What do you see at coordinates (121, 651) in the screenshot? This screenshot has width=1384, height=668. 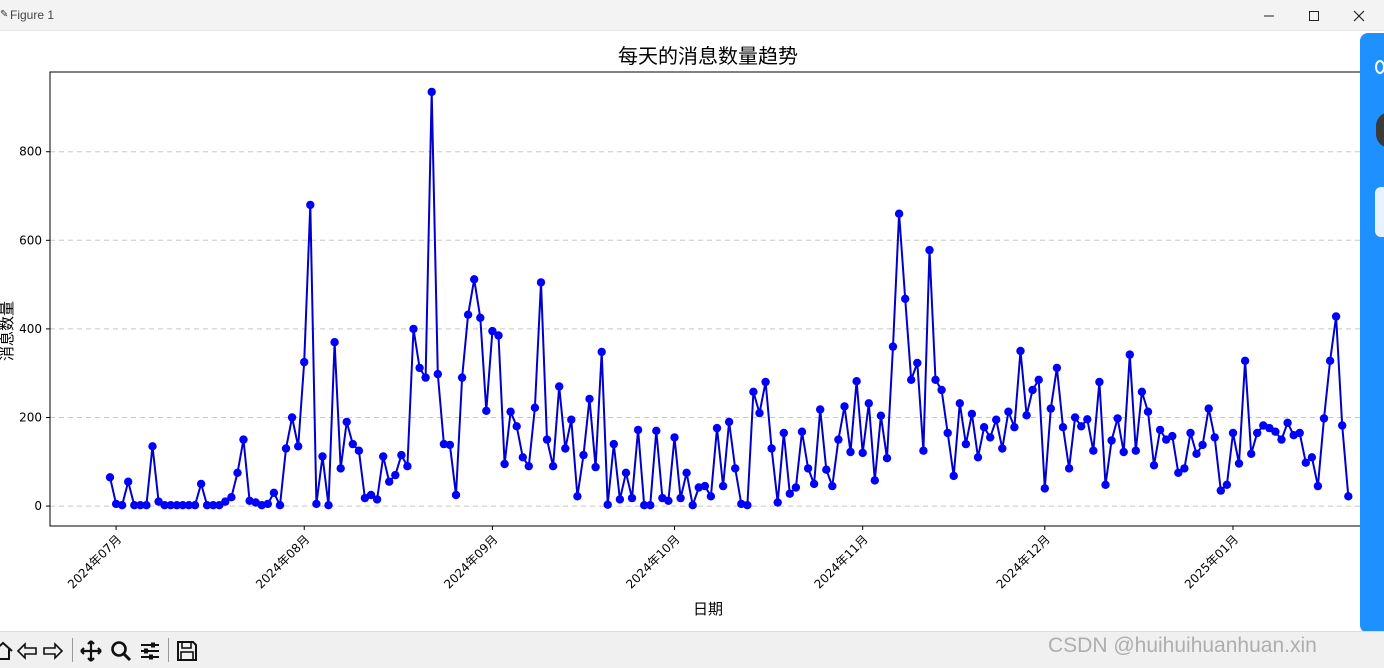 I see `zoom-icon` at bounding box center [121, 651].